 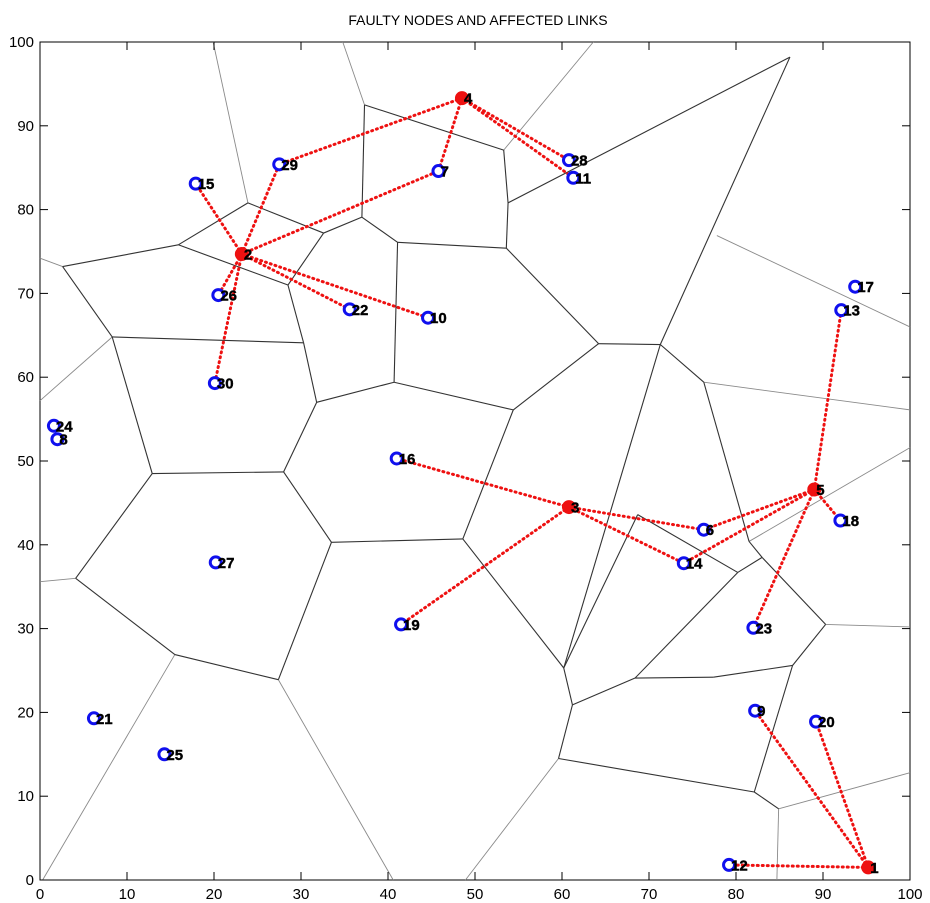 What do you see at coordinates (736, 894) in the screenshot?
I see `x-tick-label-80: 80` at bounding box center [736, 894].